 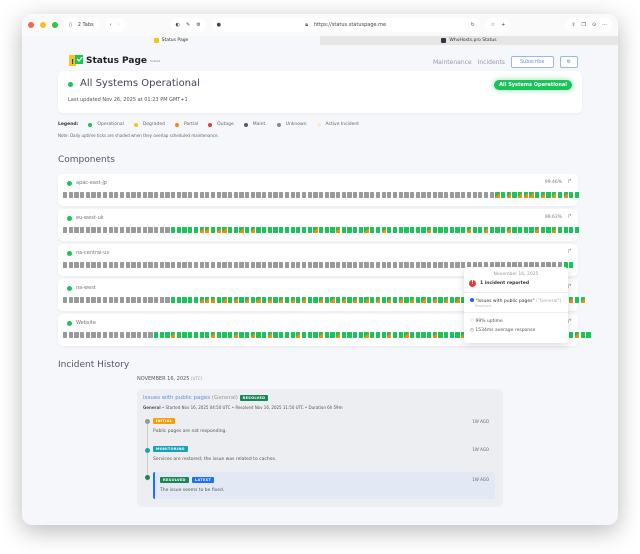 I want to click on external-link-icon: ↱, so click(x=569, y=181).